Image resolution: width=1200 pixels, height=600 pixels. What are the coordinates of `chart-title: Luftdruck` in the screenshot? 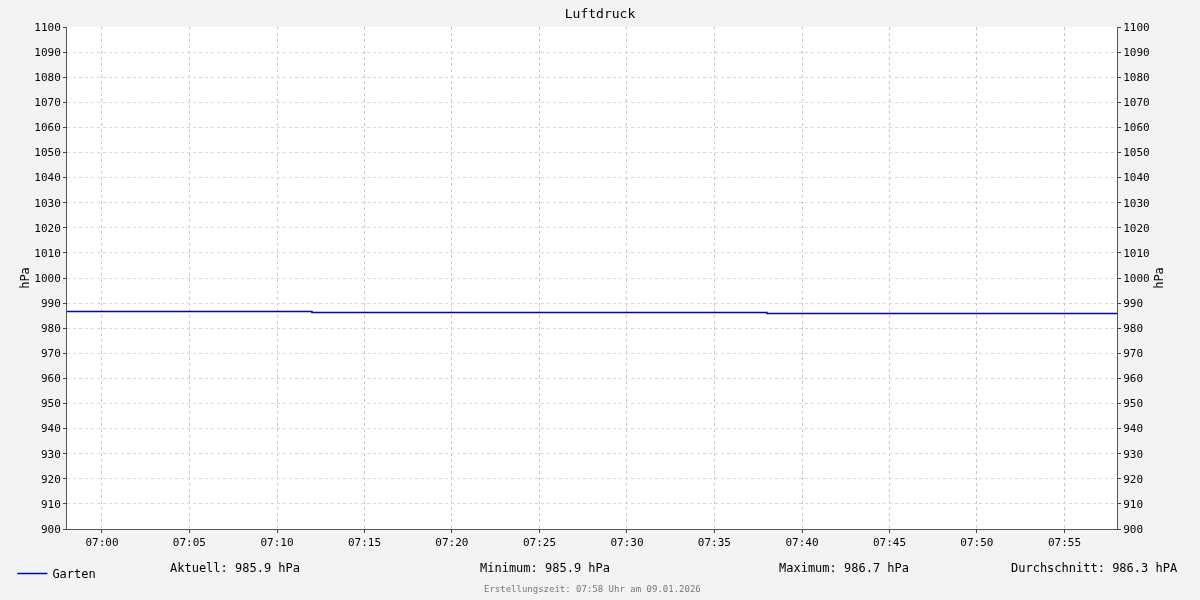 It's located at (600, 14).